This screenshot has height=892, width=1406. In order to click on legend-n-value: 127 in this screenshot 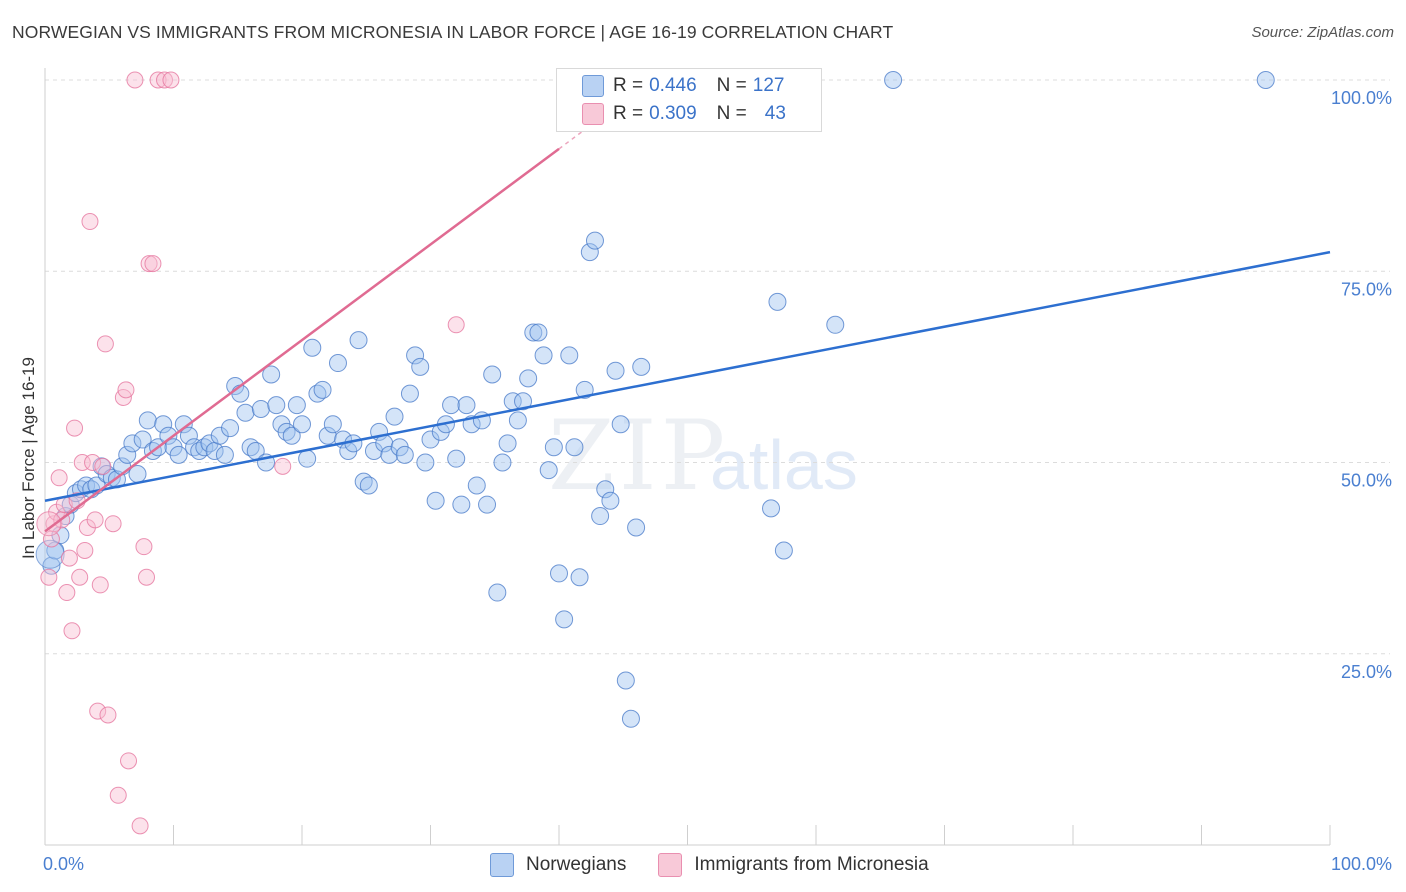, I will do `click(768, 85)`.